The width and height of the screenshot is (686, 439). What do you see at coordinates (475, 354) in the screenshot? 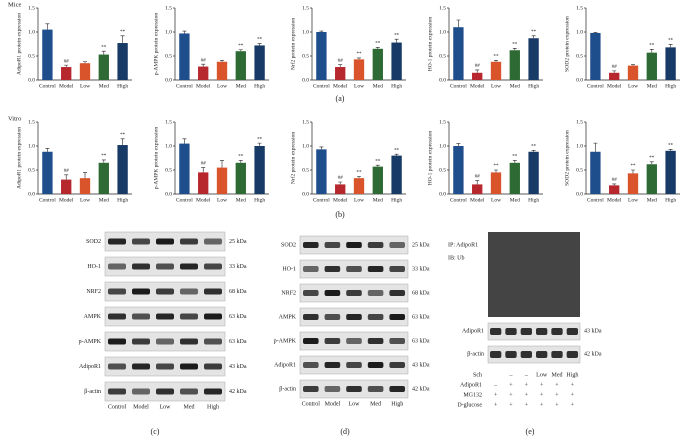
I see `row-label: β-actin` at bounding box center [475, 354].